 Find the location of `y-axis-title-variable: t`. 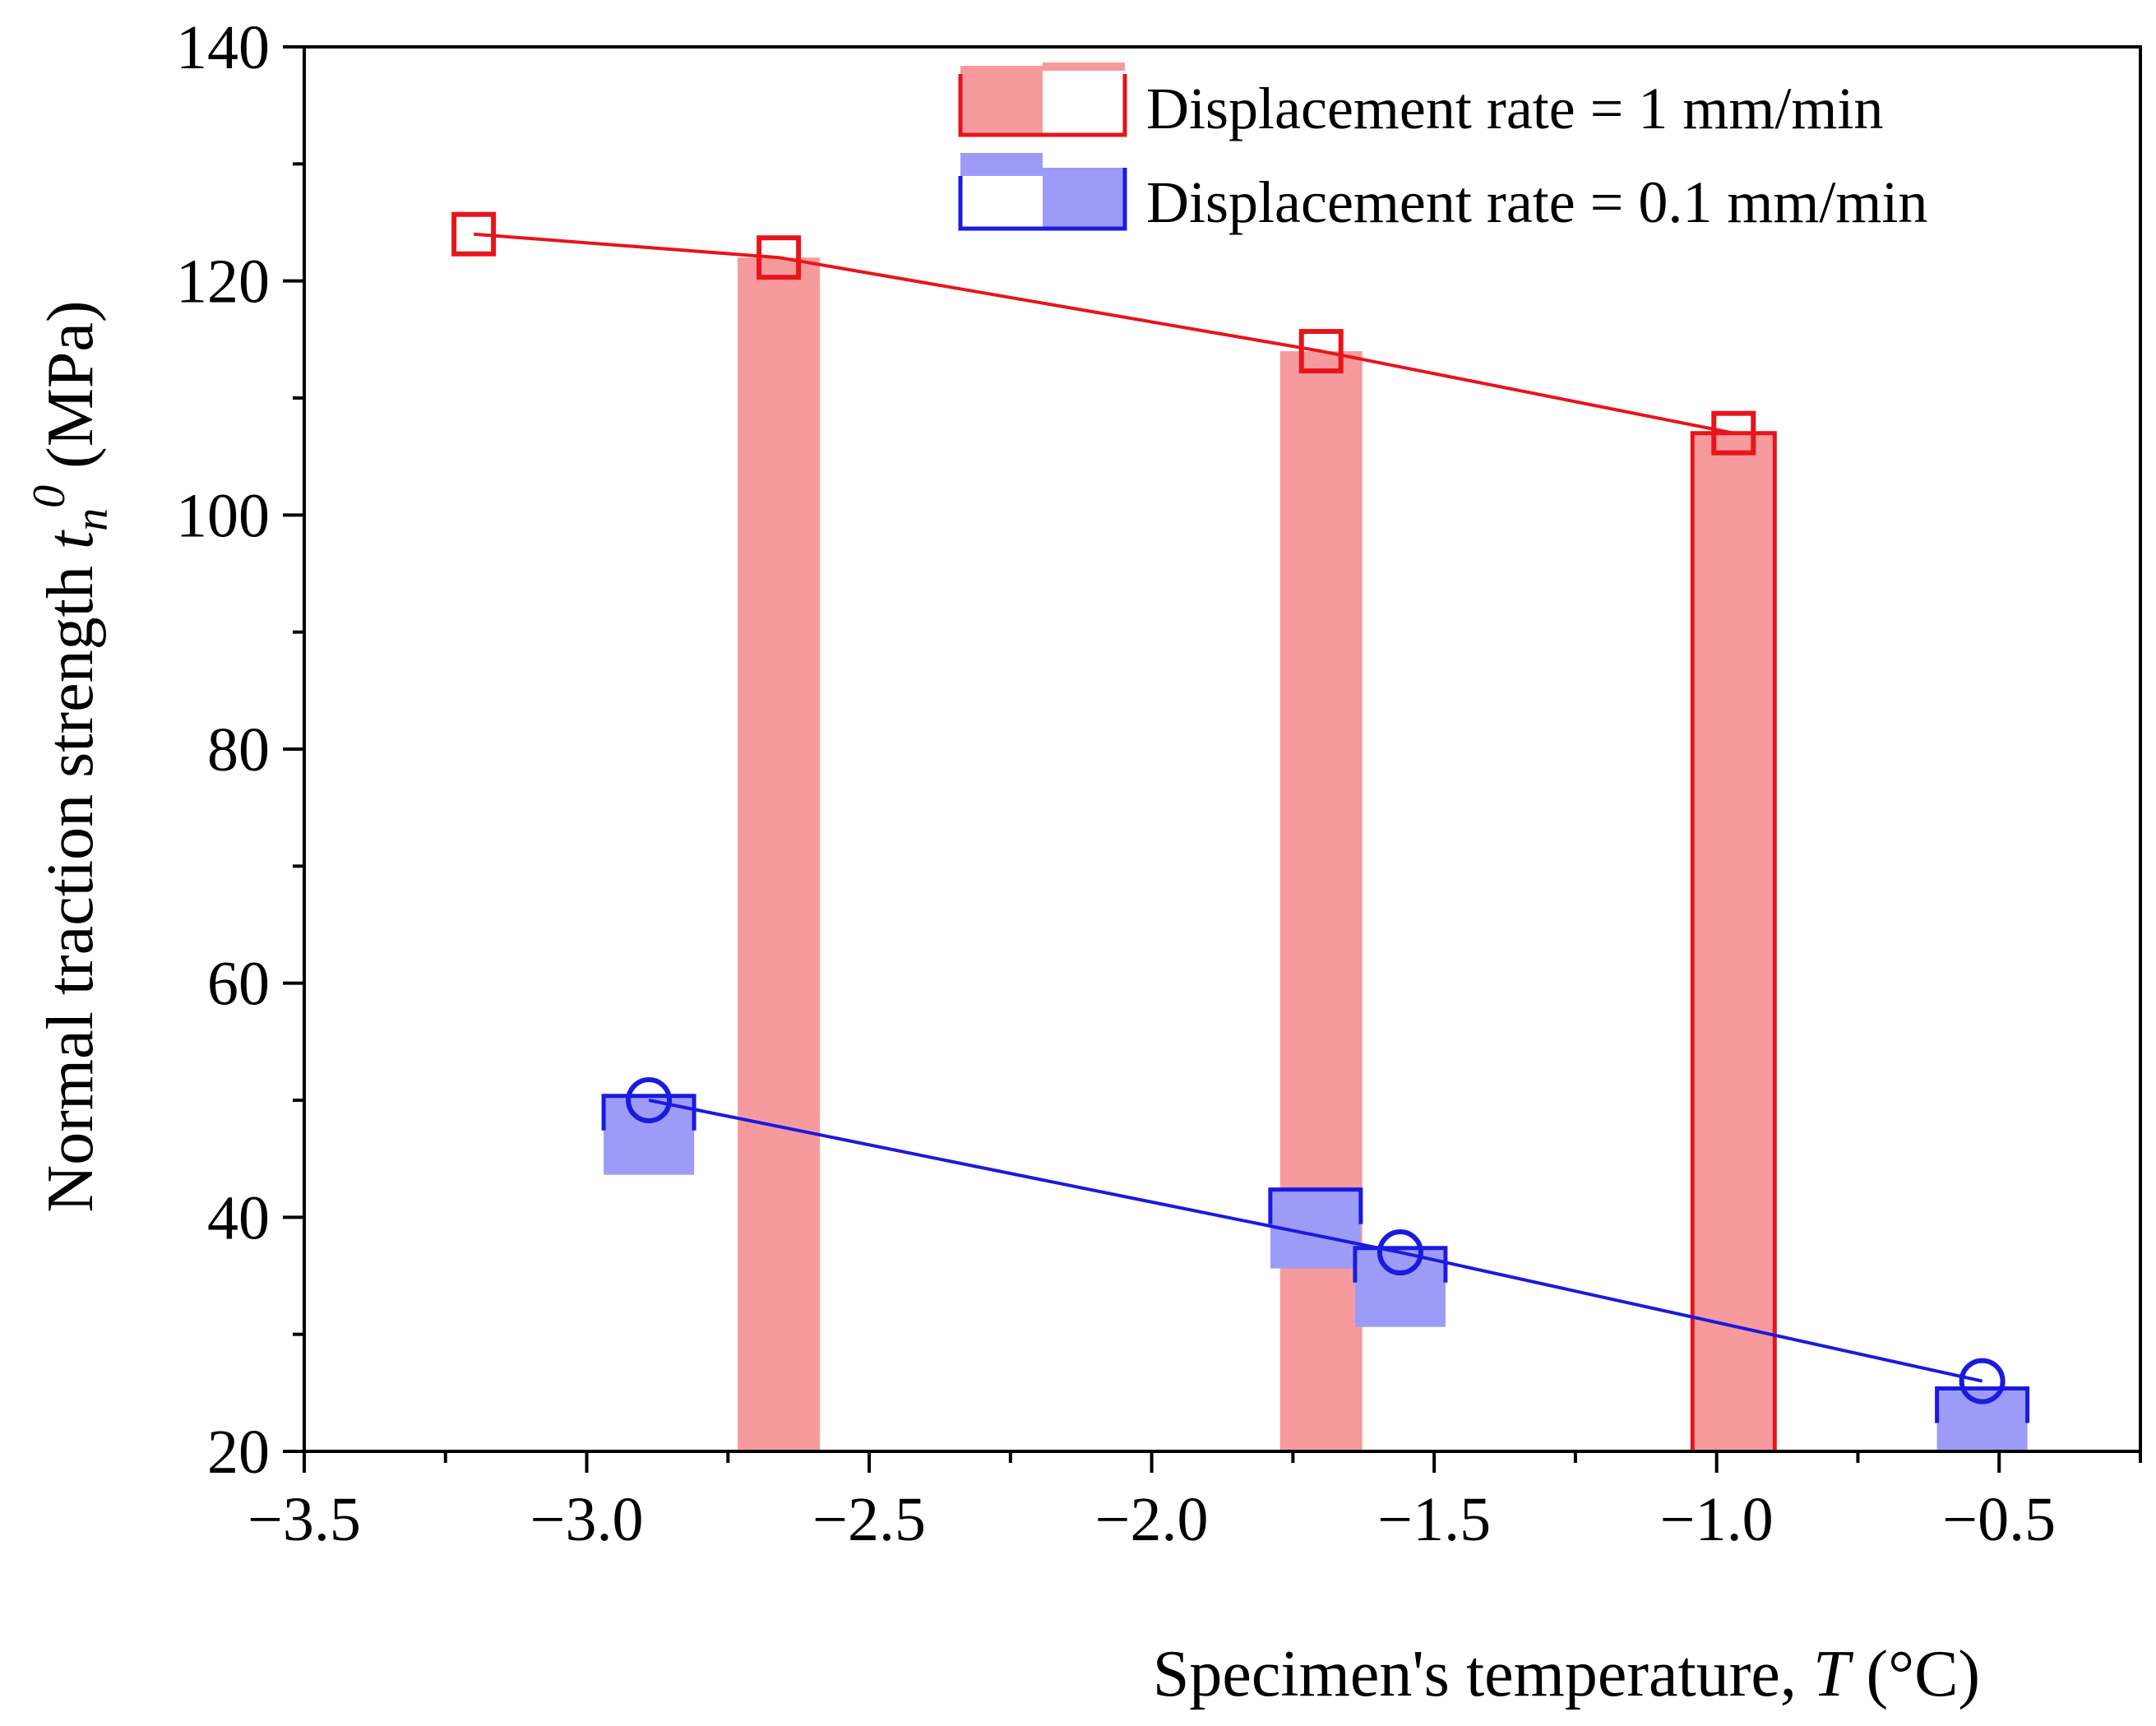

y-axis-title-variable: t is located at coordinates (71, 539).